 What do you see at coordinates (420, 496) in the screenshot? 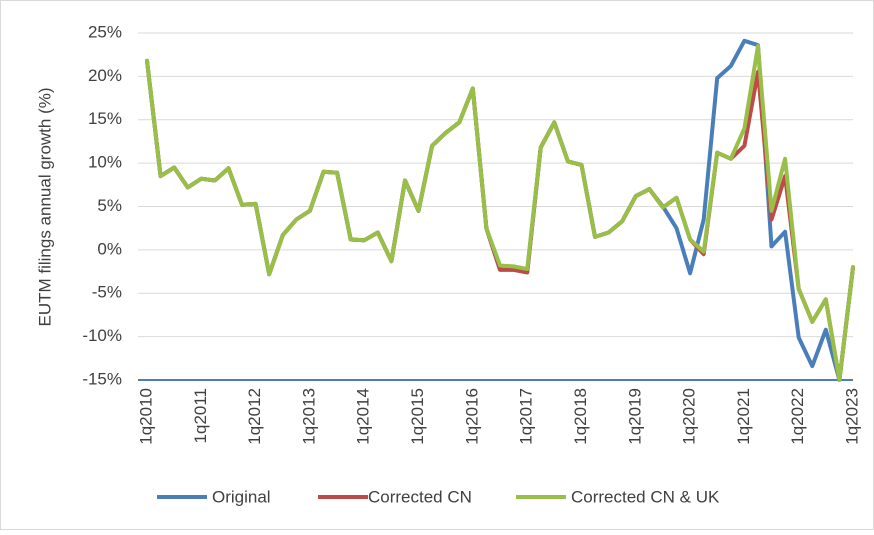
I see `legend-label: Corrected CN` at bounding box center [420, 496].